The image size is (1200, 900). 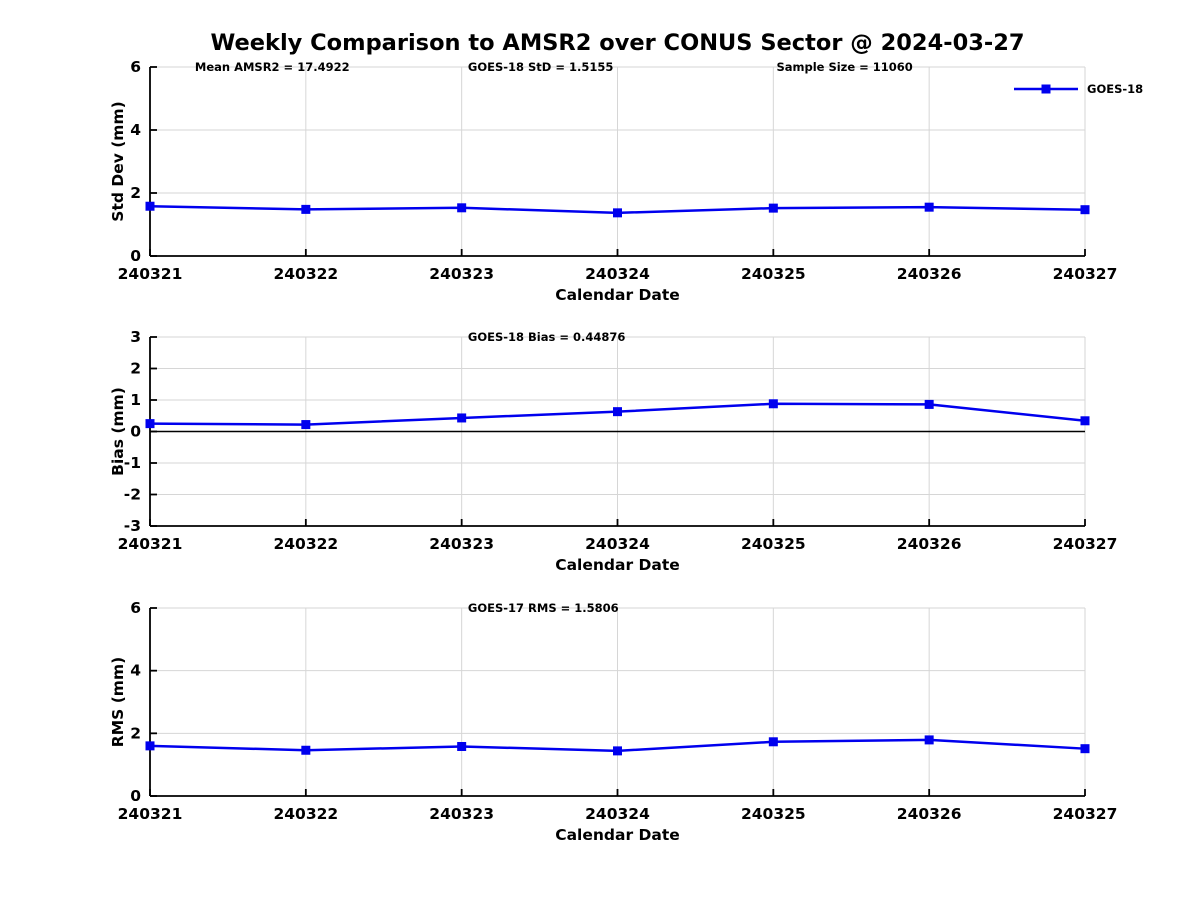 I want to click on y-axis-label: Std Dev (mm), so click(x=118, y=161).